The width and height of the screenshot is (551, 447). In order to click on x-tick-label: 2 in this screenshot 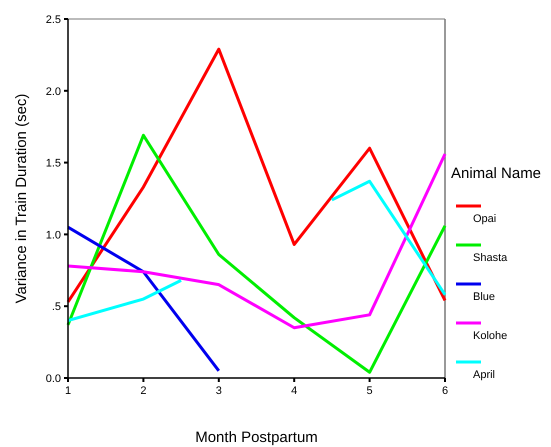, I will do `click(143, 391)`.